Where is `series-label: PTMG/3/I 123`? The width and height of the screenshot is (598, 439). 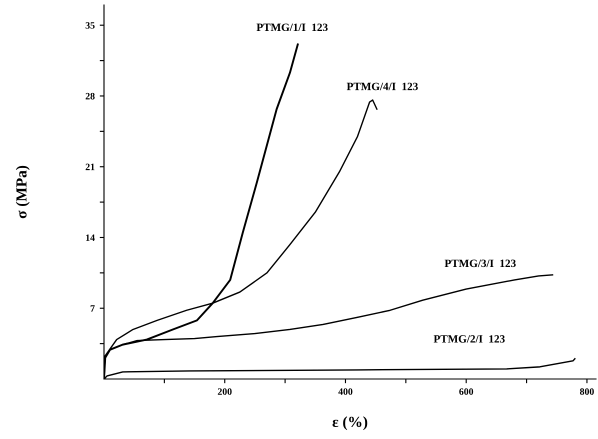 series-label: PTMG/3/I 123 is located at coordinates (480, 264).